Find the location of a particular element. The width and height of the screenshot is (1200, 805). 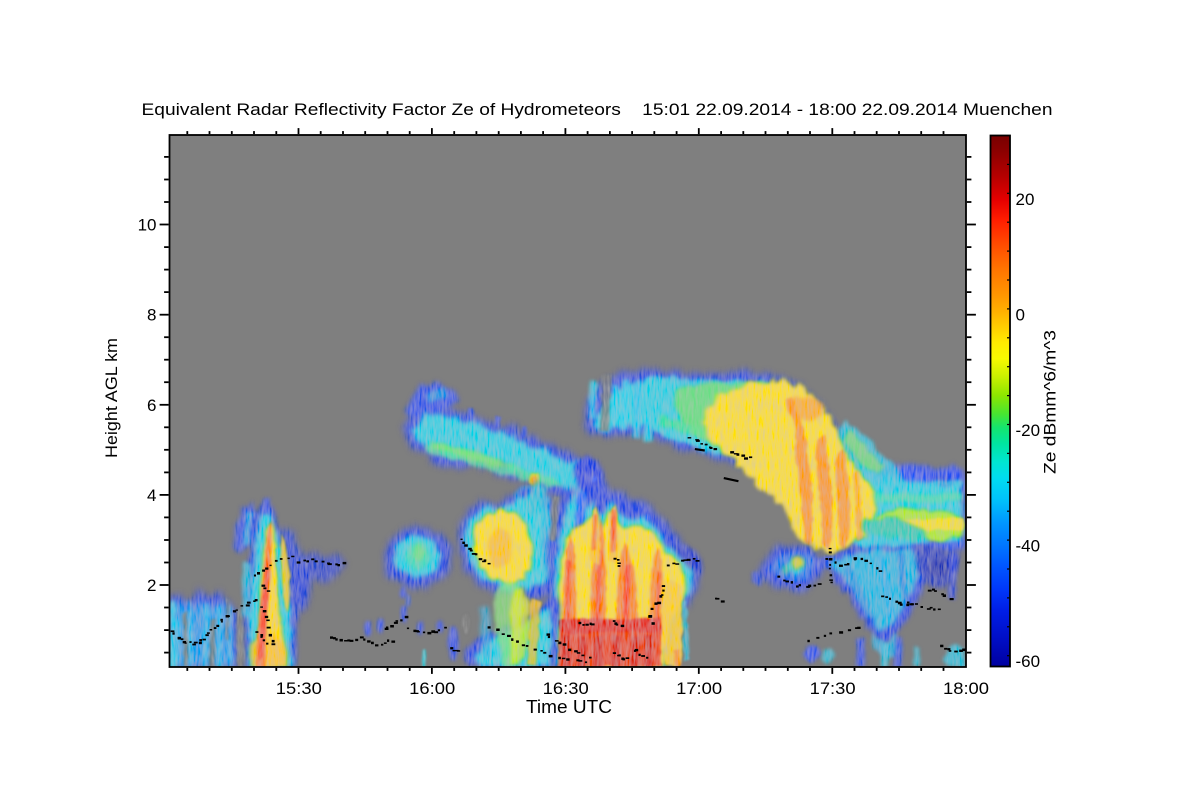

svg-text: 17:30 is located at coordinates (833, 688).